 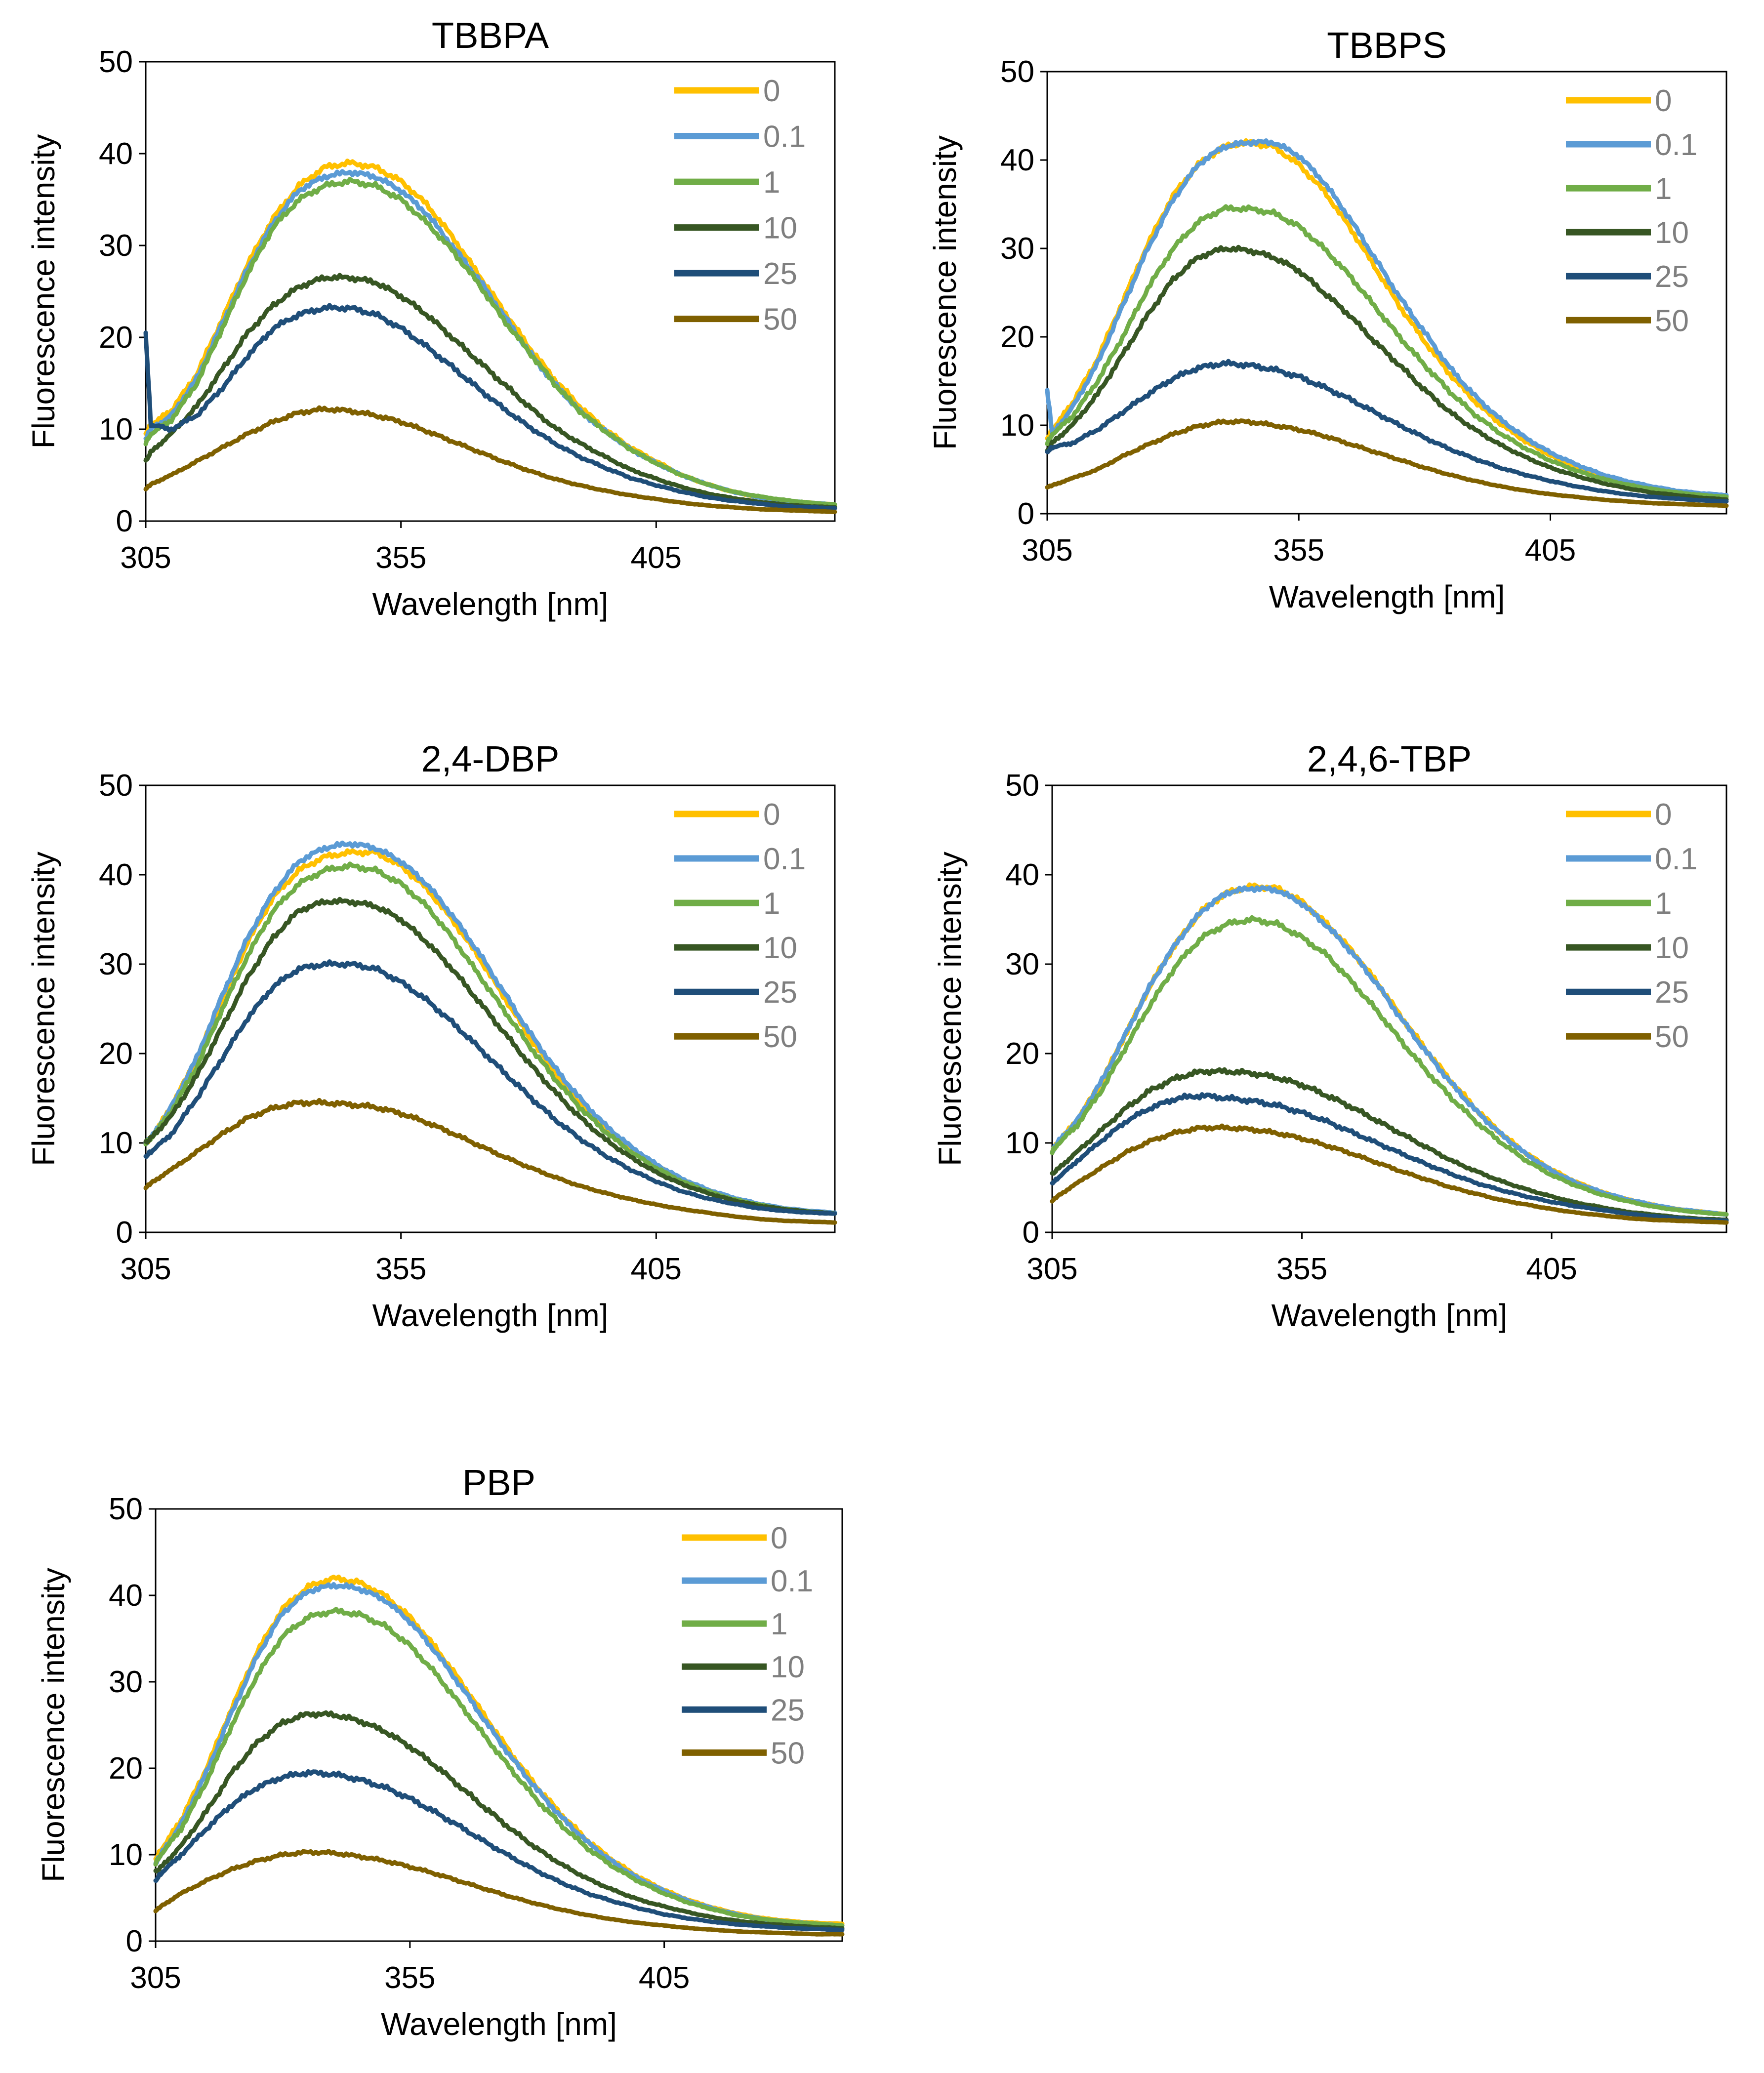 I want to click on chart-title: TBBPA, so click(x=490, y=35).